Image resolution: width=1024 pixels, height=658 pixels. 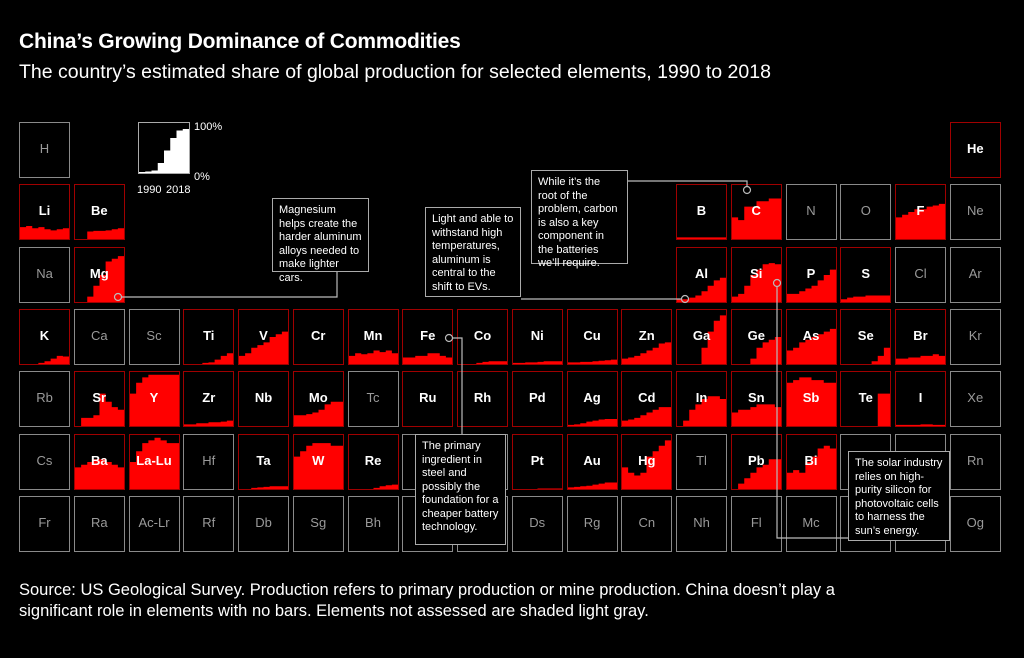 What do you see at coordinates (975, 460) in the screenshot?
I see `element-symbol: Rn` at bounding box center [975, 460].